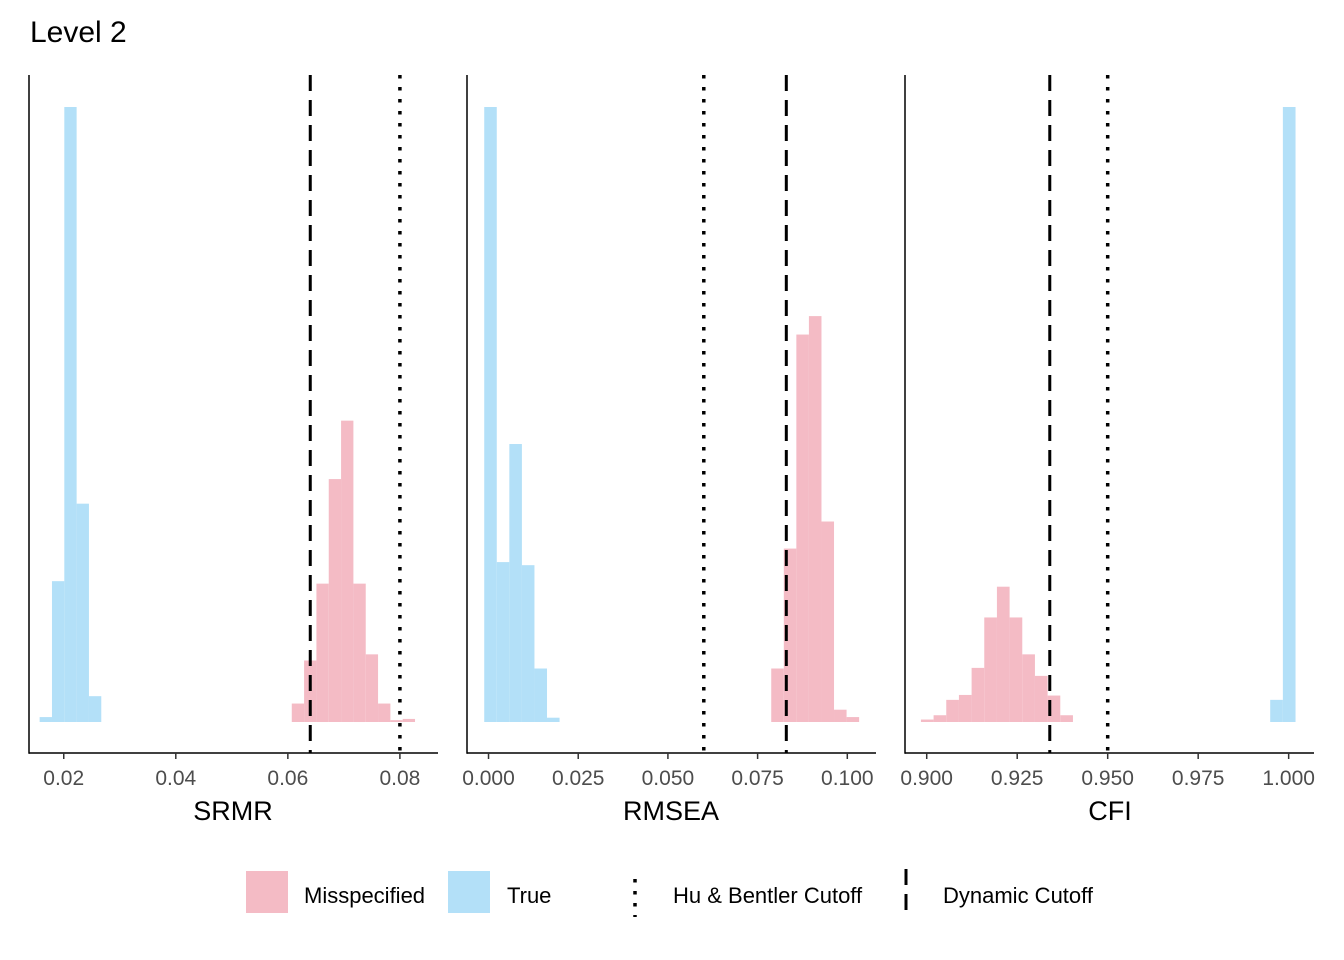 The width and height of the screenshot is (1344, 960). Describe the element at coordinates (63, 778) in the screenshot. I see `srmr-tick-label-0: 0.02` at that location.